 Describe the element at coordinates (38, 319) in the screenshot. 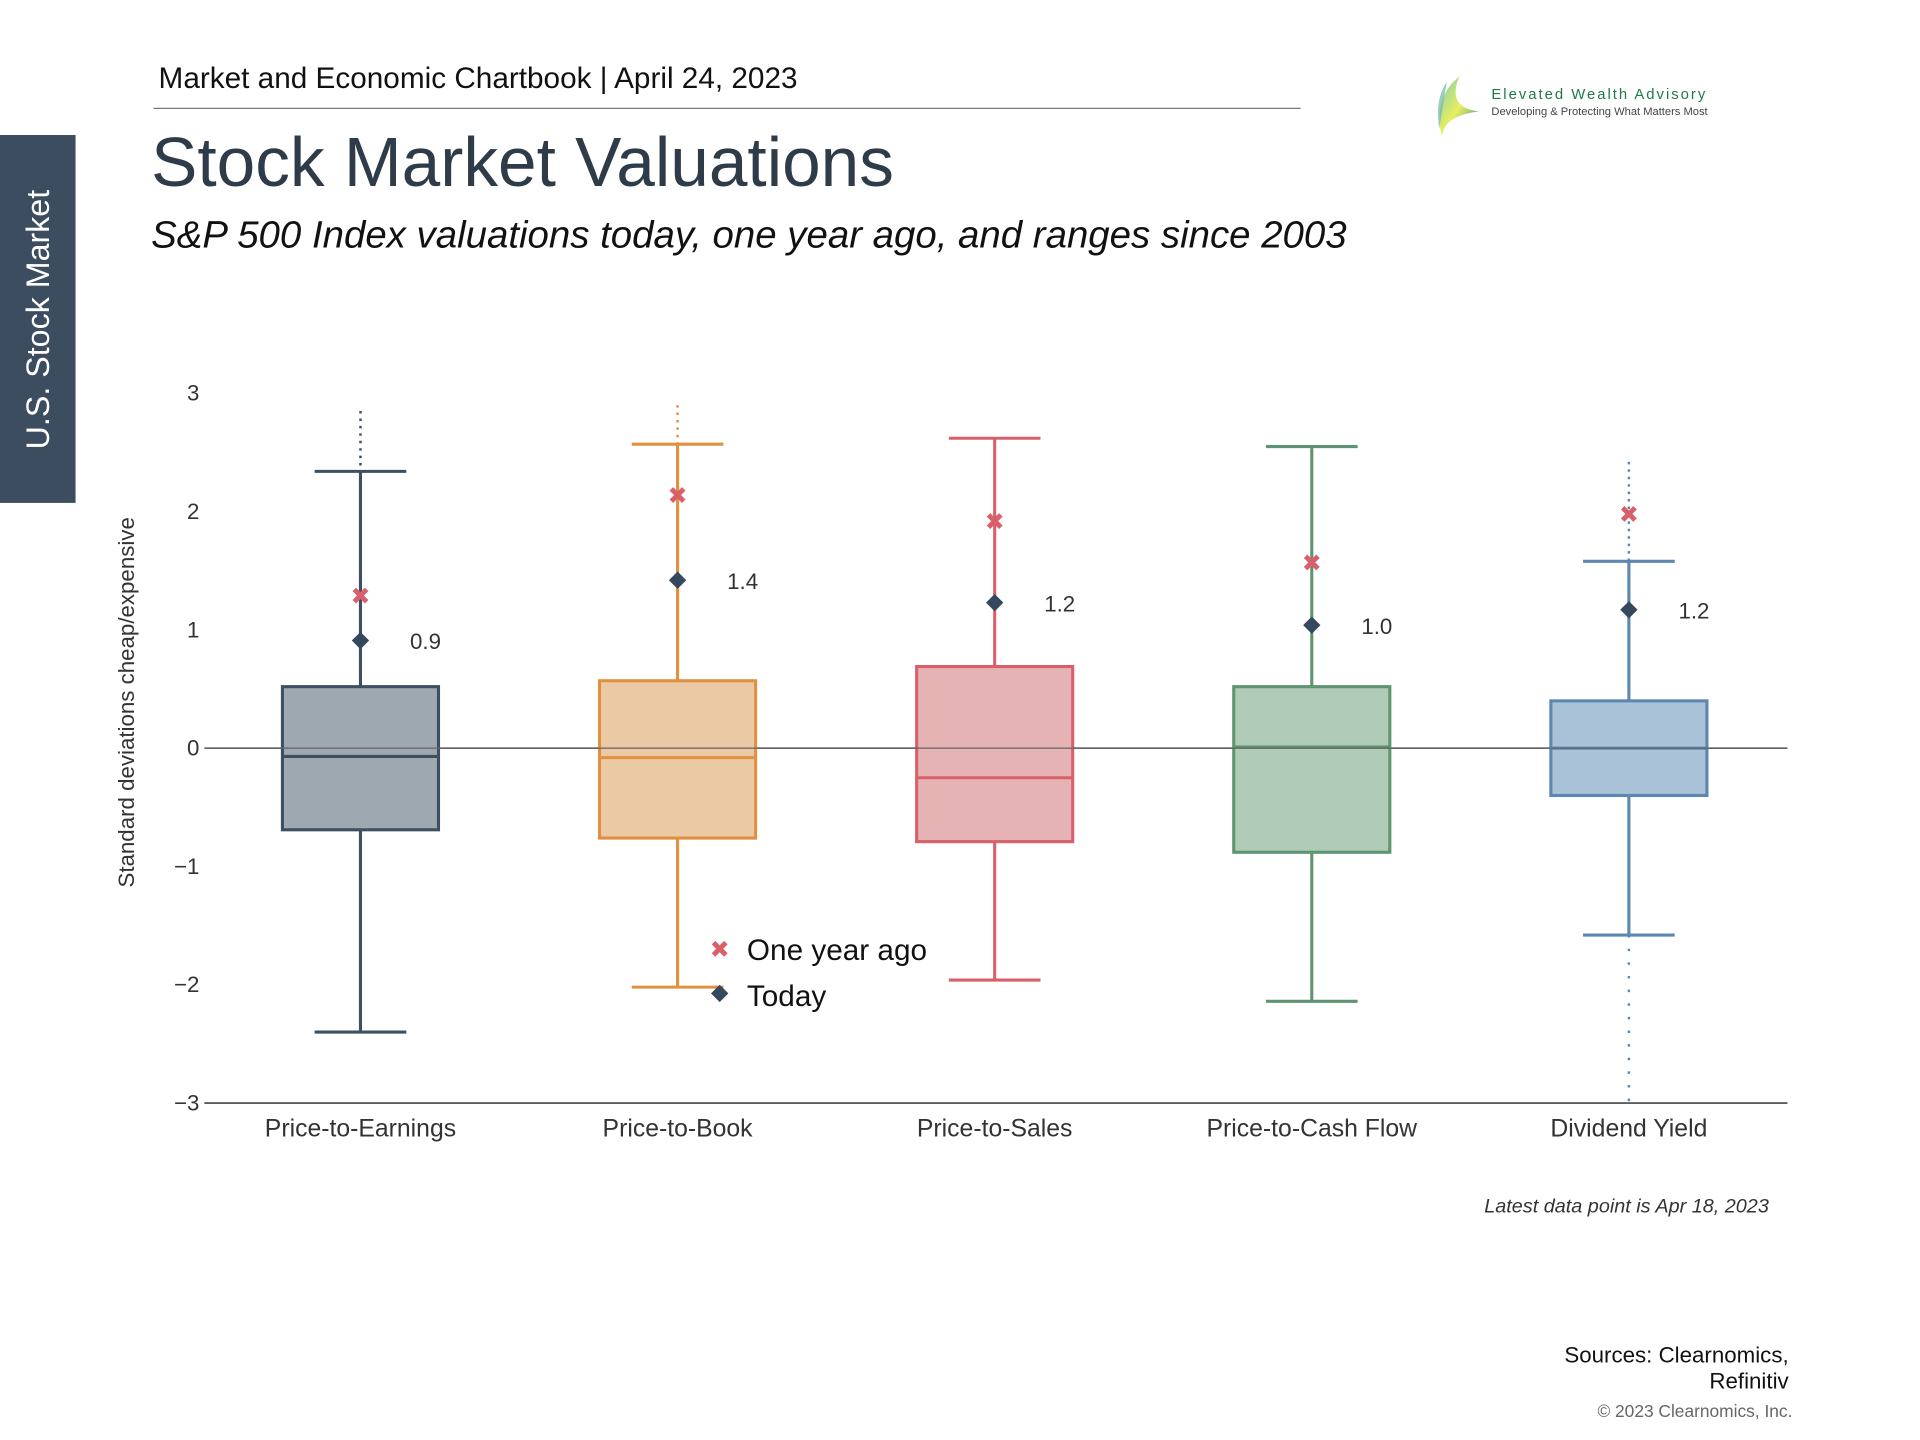

I see `section-tab: U.S. Stock Market` at that location.